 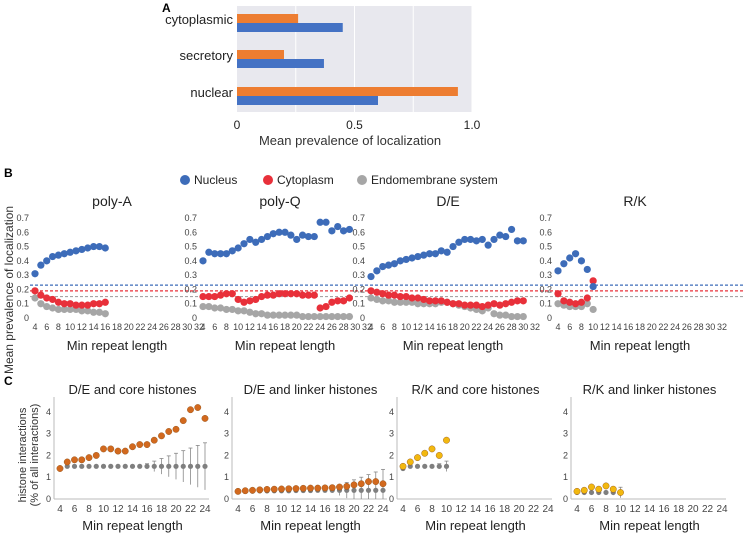 What do you see at coordinates (176, 327) in the screenshot?
I see `panel-b-x-tick-label: 28` at bounding box center [176, 327].